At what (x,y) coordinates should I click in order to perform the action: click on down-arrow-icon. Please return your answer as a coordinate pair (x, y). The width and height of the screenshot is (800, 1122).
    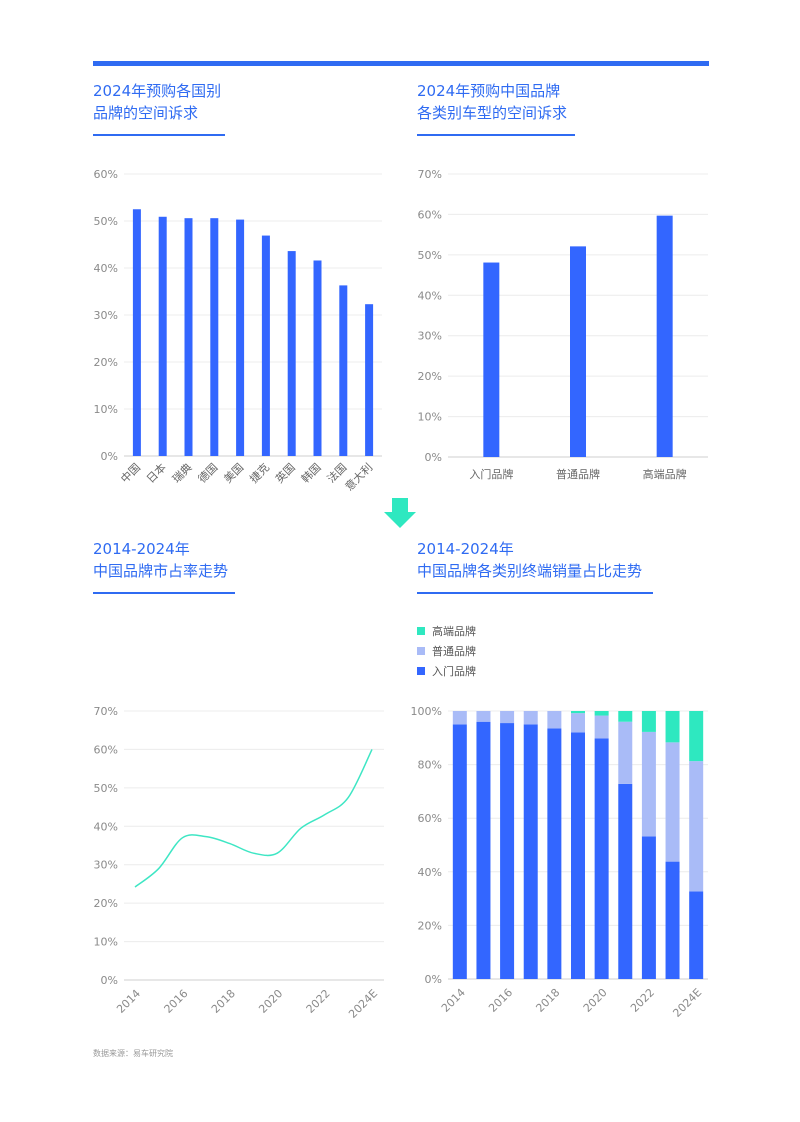
    Looking at the image, I should click on (400, 513).